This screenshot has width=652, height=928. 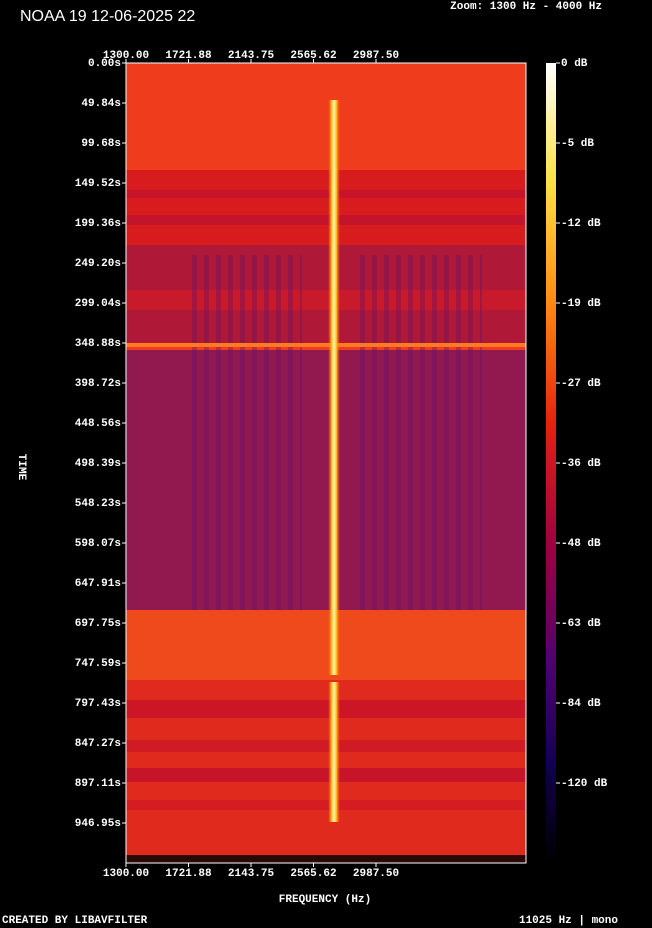 I want to click on y-tick-label: 398.72s, so click(x=98, y=384).